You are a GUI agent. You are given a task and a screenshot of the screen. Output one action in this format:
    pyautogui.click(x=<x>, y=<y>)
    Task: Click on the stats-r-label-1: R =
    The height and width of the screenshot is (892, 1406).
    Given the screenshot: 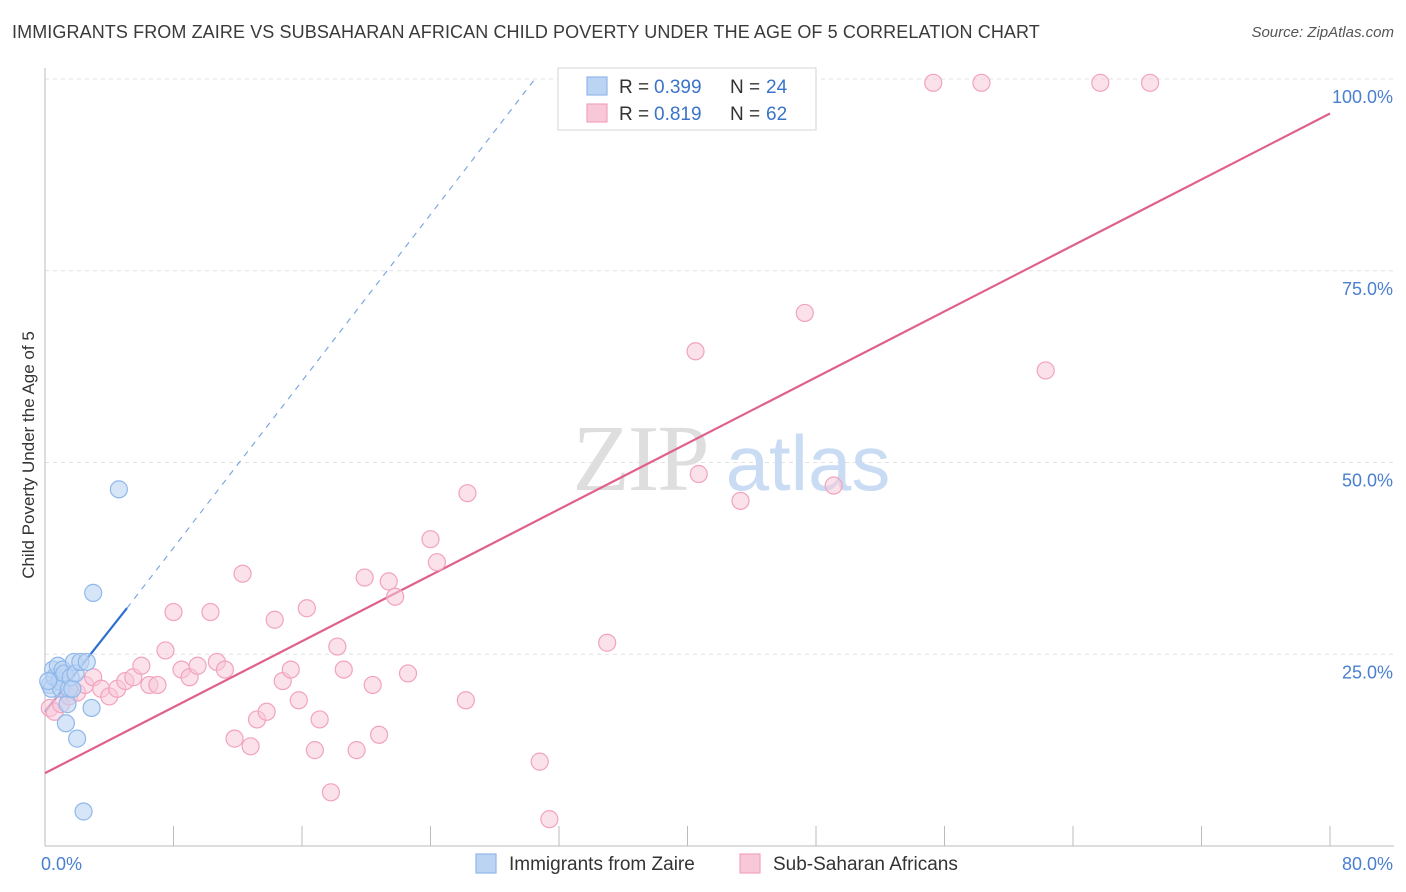 What is the action you would take?
    pyautogui.click(x=634, y=114)
    